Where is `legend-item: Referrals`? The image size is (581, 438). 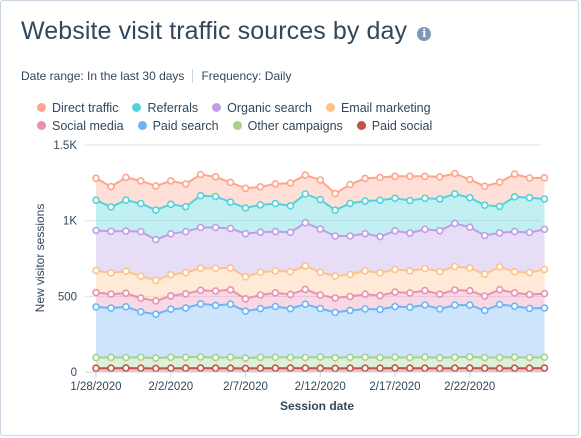 legend-item: Referrals is located at coordinates (165, 107).